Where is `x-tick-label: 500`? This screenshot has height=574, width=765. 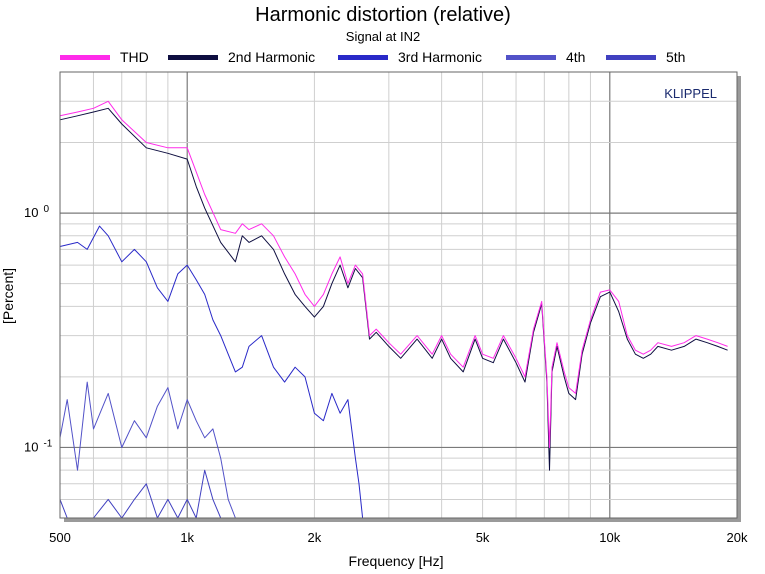 x-tick-label: 500 is located at coordinates (60, 537).